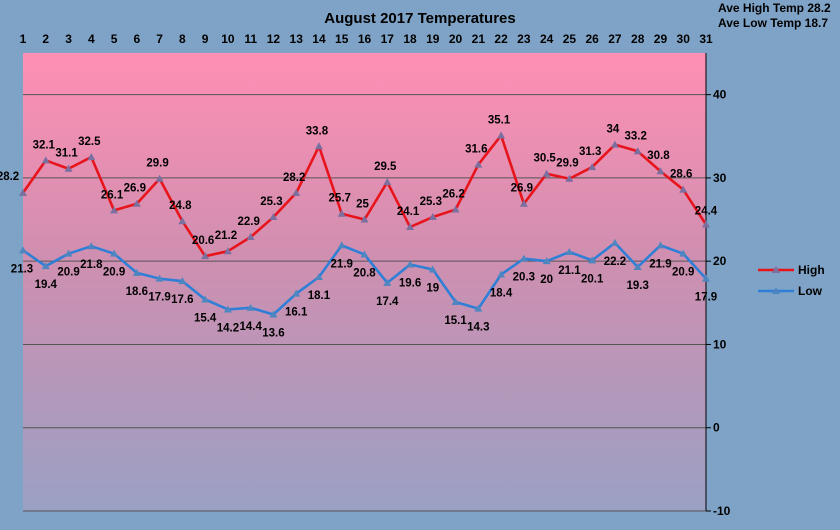  What do you see at coordinates (720, 261) in the screenshot?
I see `y-tick-label: 20` at bounding box center [720, 261].